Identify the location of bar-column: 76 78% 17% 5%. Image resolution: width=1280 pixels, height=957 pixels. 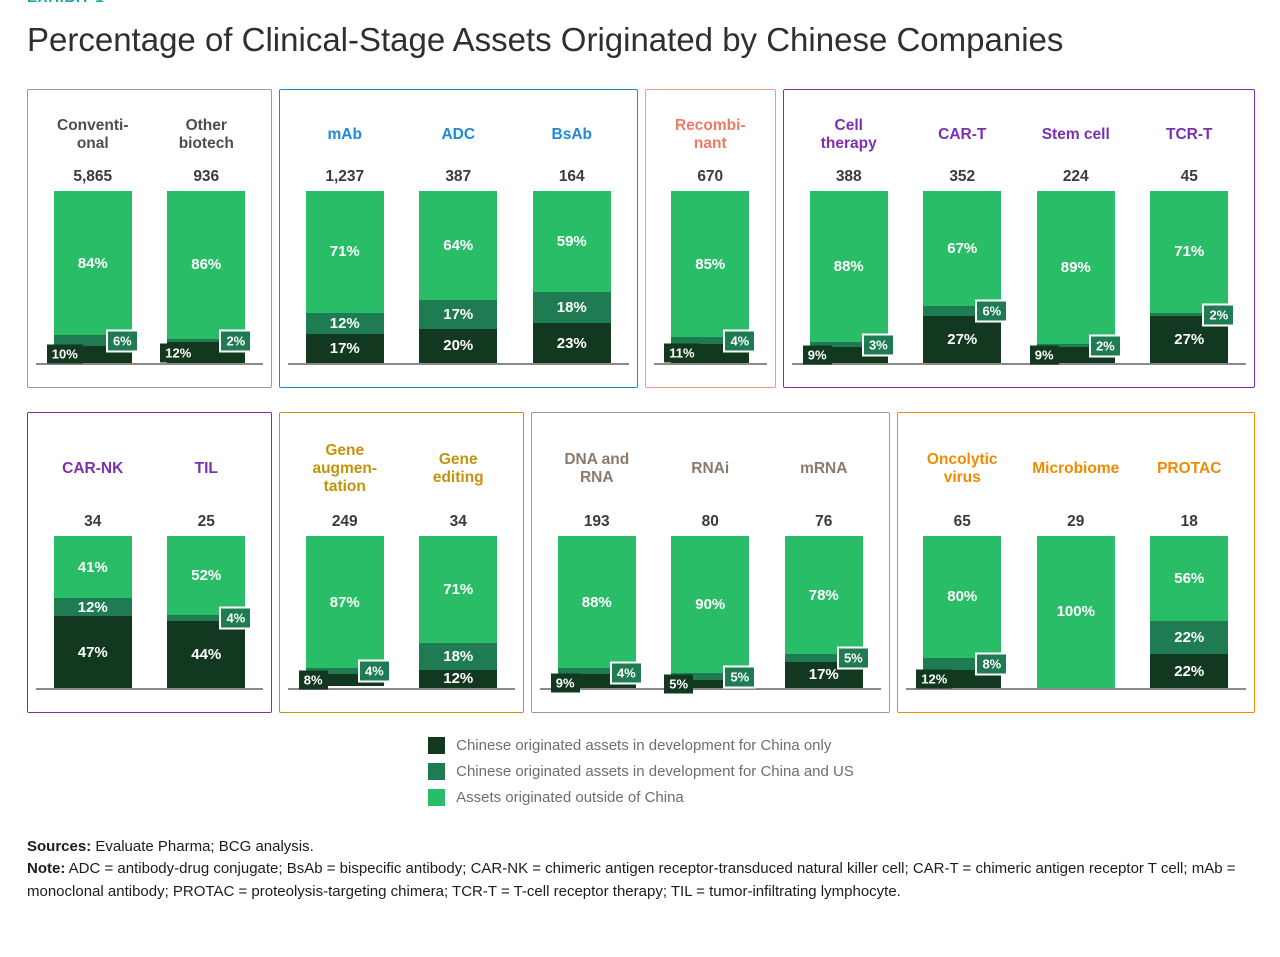
(824, 600).